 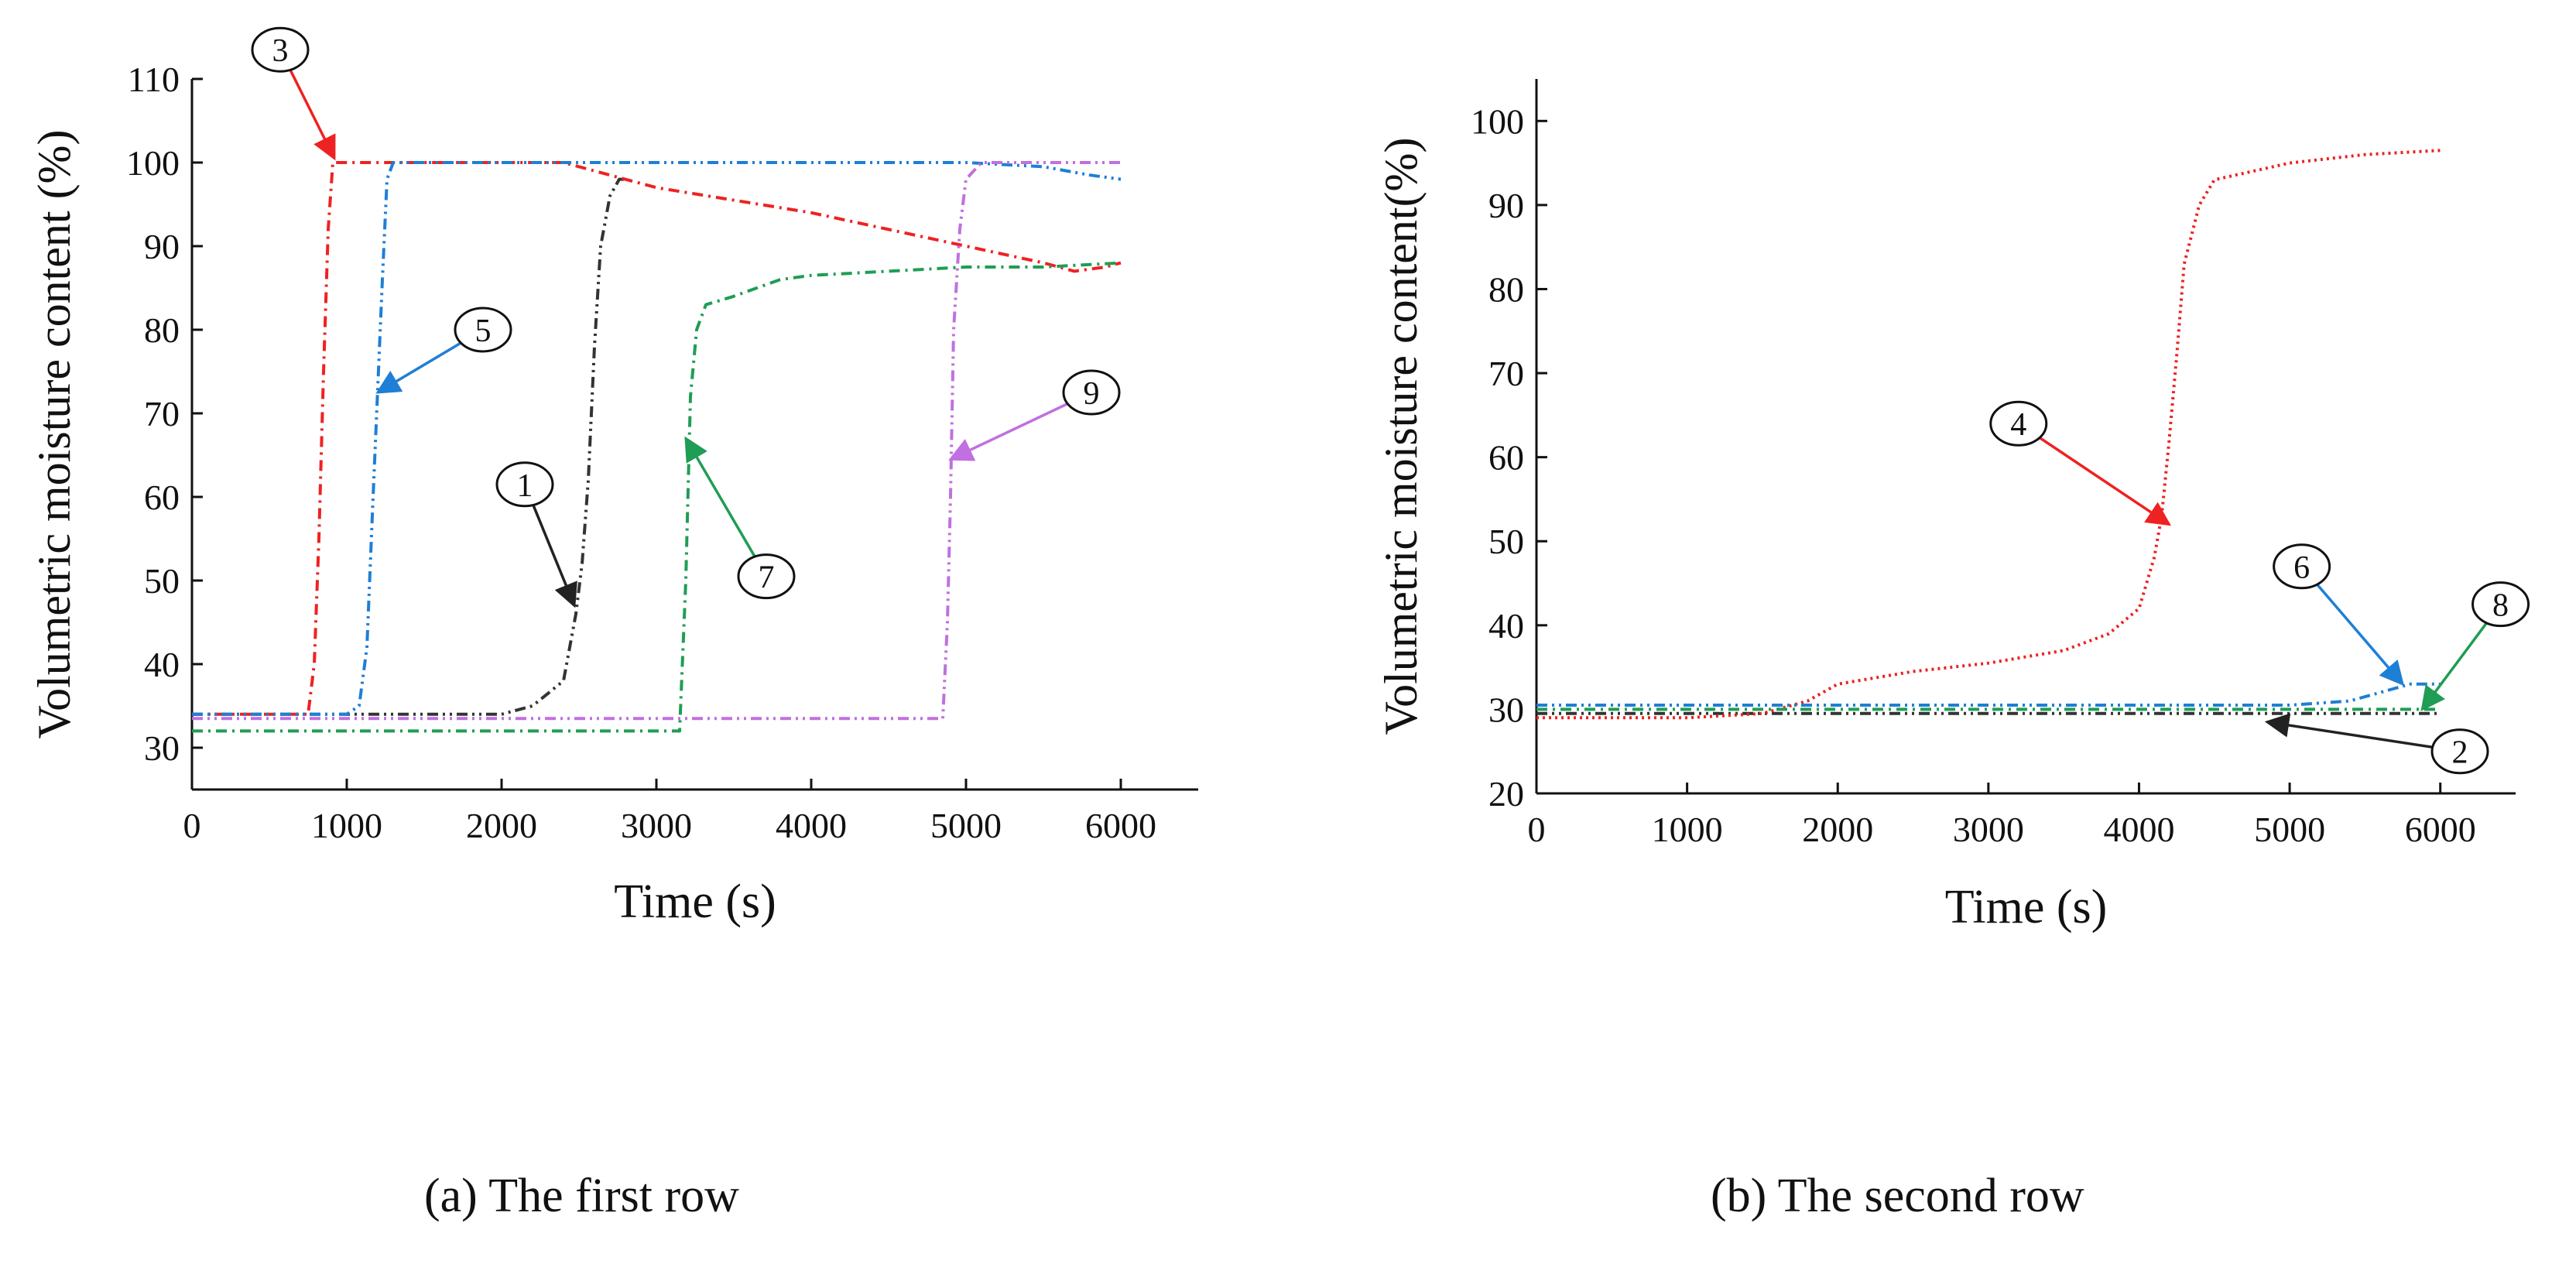 I want to click on caption-second-row: (b) The second row, so click(x=1898, y=1196).